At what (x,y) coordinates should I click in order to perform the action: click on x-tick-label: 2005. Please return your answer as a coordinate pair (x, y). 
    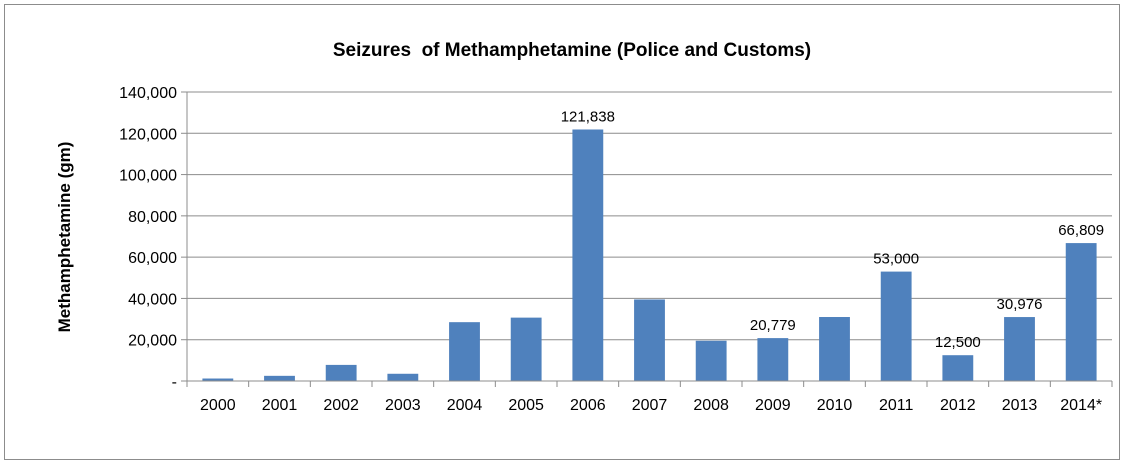
    Looking at the image, I should click on (526, 405).